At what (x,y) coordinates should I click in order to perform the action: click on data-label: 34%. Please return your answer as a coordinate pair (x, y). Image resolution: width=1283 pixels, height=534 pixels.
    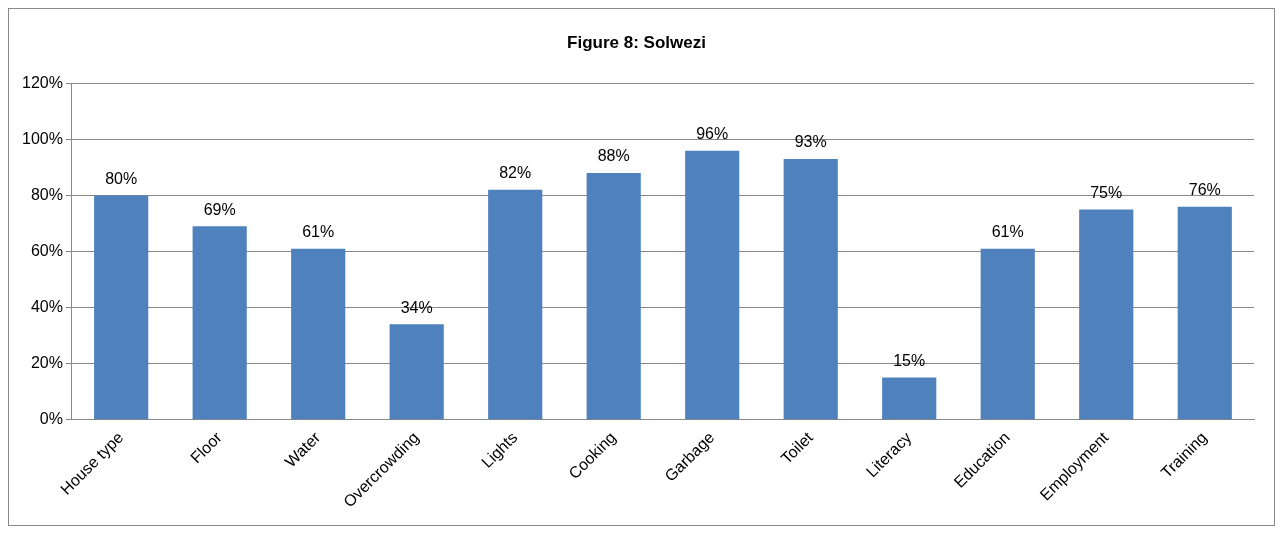
    Looking at the image, I should click on (416, 307).